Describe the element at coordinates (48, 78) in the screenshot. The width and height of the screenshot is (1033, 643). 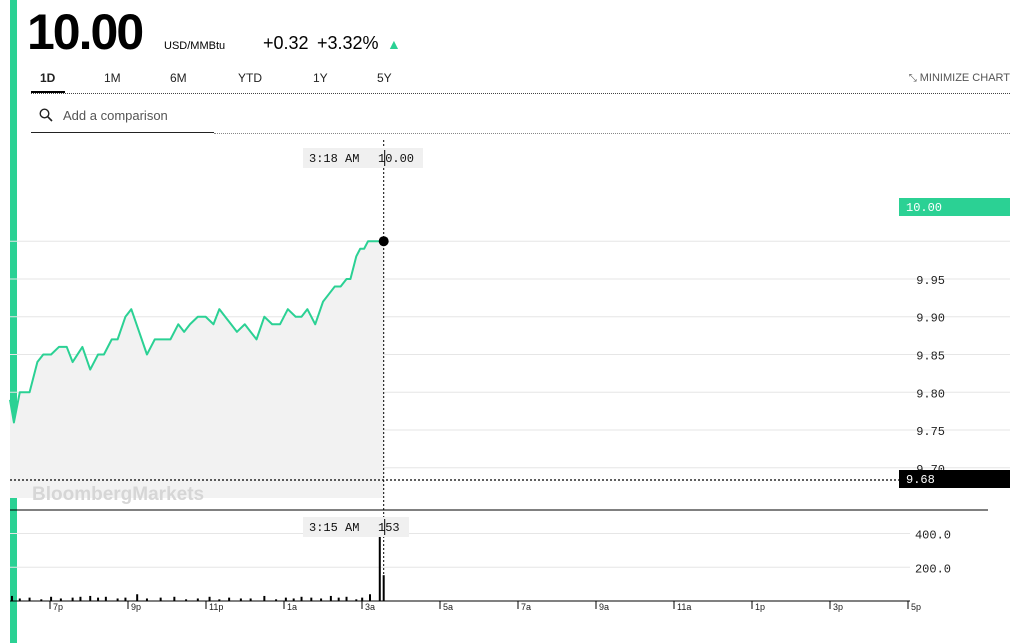
I see `tab-1d: 1D` at that location.